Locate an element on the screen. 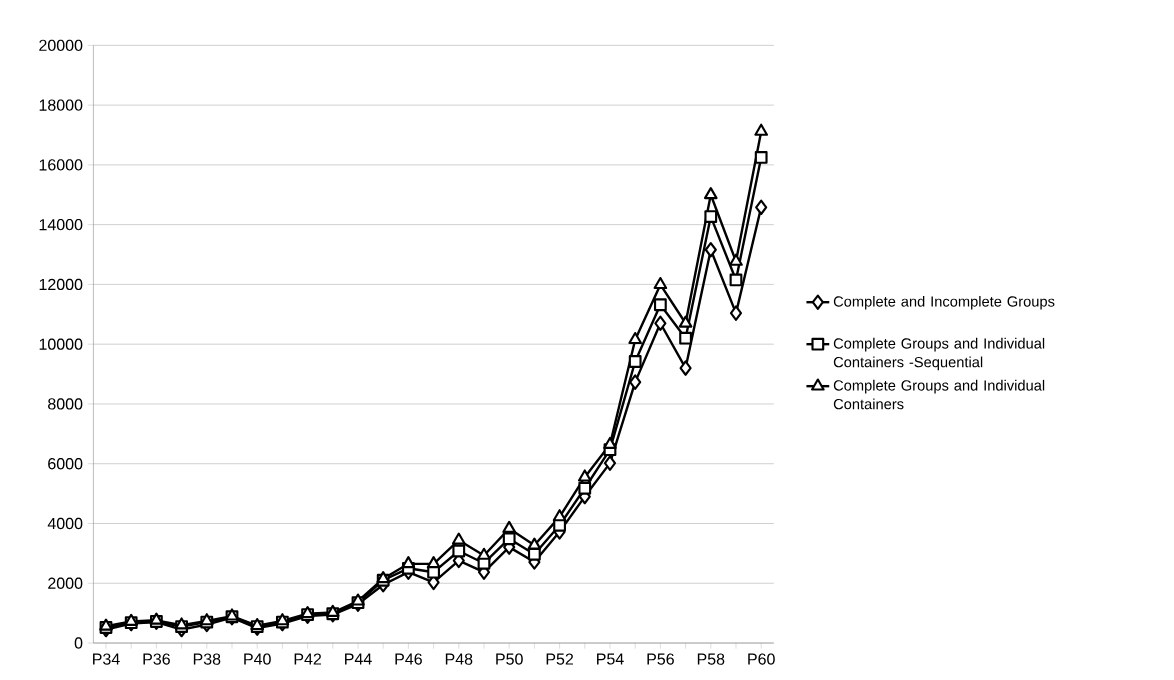  x-tick-label: P34 is located at coordinates (106, 659).